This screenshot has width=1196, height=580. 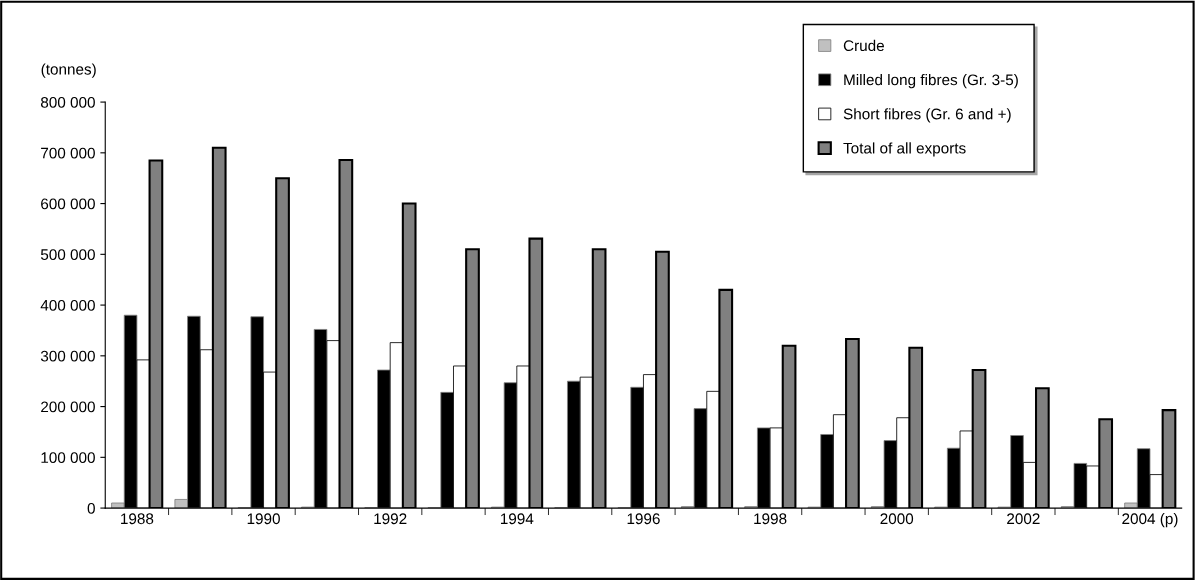 What do you see at coordinates (68, 70) in the screenshot?
I see `y-axis-title: (tonnes)` at bounding box center [68, 70].